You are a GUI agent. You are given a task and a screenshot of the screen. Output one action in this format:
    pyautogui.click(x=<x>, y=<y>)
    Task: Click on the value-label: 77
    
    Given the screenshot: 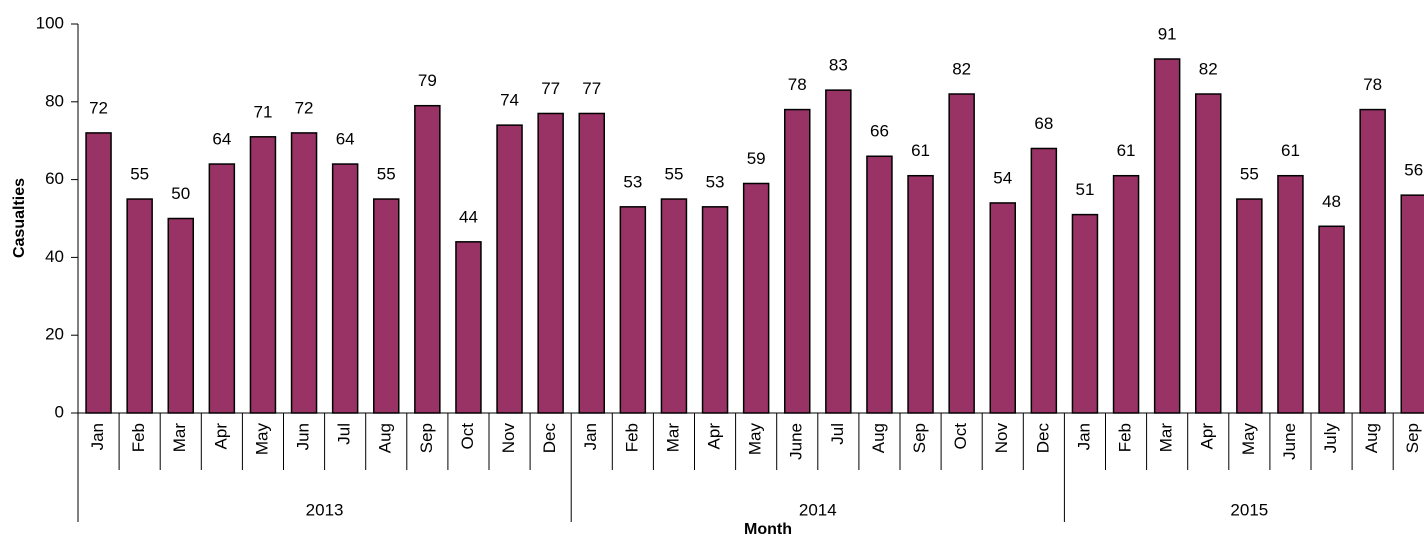 What is the action you would take?
    pyautogui.click(x=591, y=88)
    